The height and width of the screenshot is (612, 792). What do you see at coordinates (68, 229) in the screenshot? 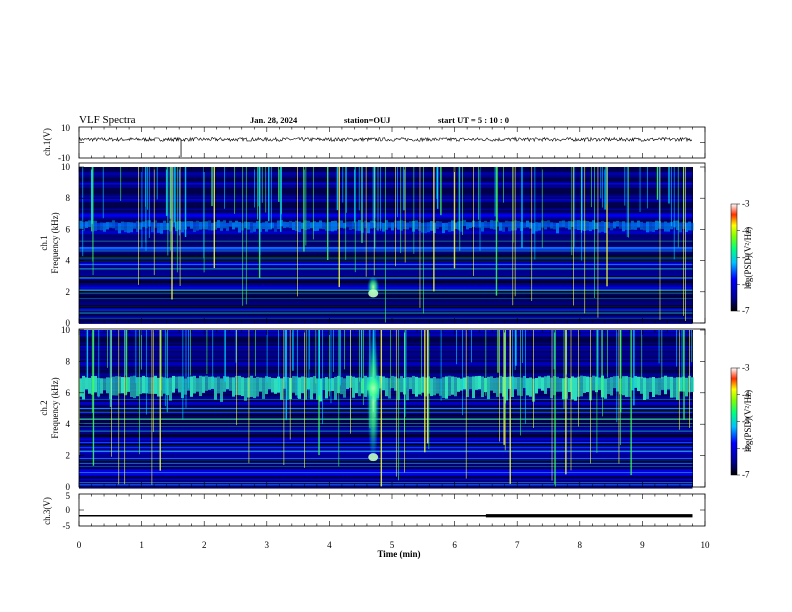
I see `y-ticklabel: 6` at bounding box center [68, 229].